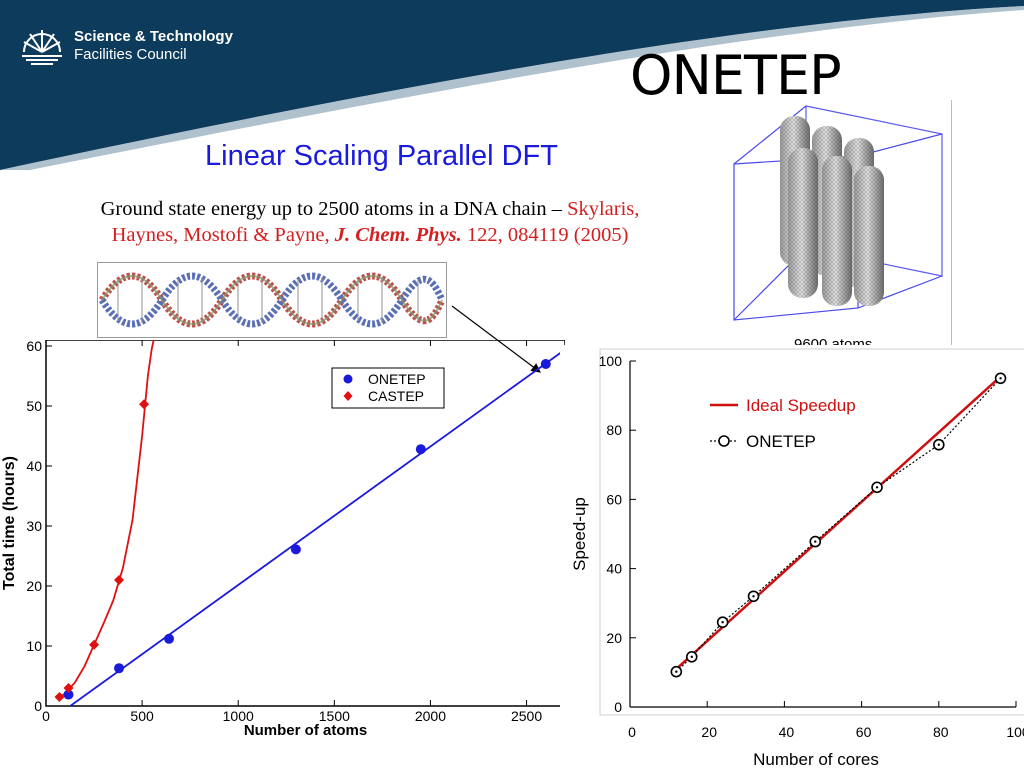 The height and width of the screenshot is (768, 1024). I want to click on reference-authors-a: Skylaris,, so click(603, 209).